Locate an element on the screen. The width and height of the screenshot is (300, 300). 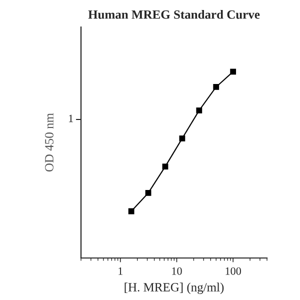
y-axis-title: OD 450 nm is located at coordinates (49, 142).